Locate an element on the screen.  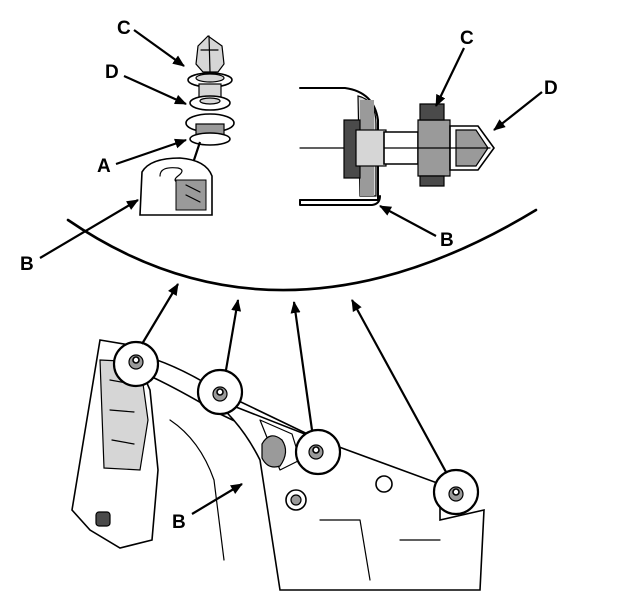
label-c-left: C is located at coordinates (124, 28).